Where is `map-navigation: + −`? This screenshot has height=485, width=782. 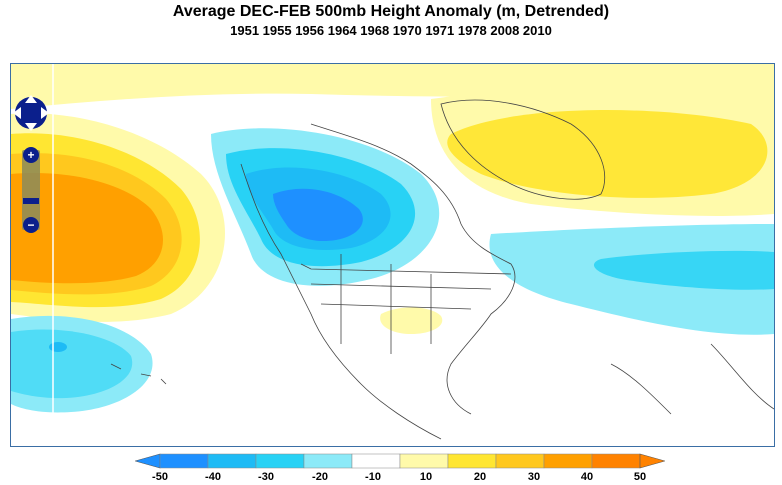 map-navigation: + − is located at coordinates (31, 160).